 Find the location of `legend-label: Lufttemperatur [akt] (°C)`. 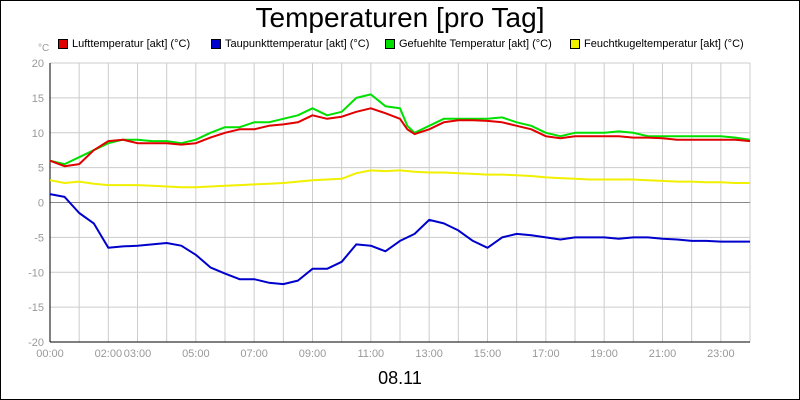

legend-label: Lufttemperatur [akt] (°C) is located at coordinates (131, 44).